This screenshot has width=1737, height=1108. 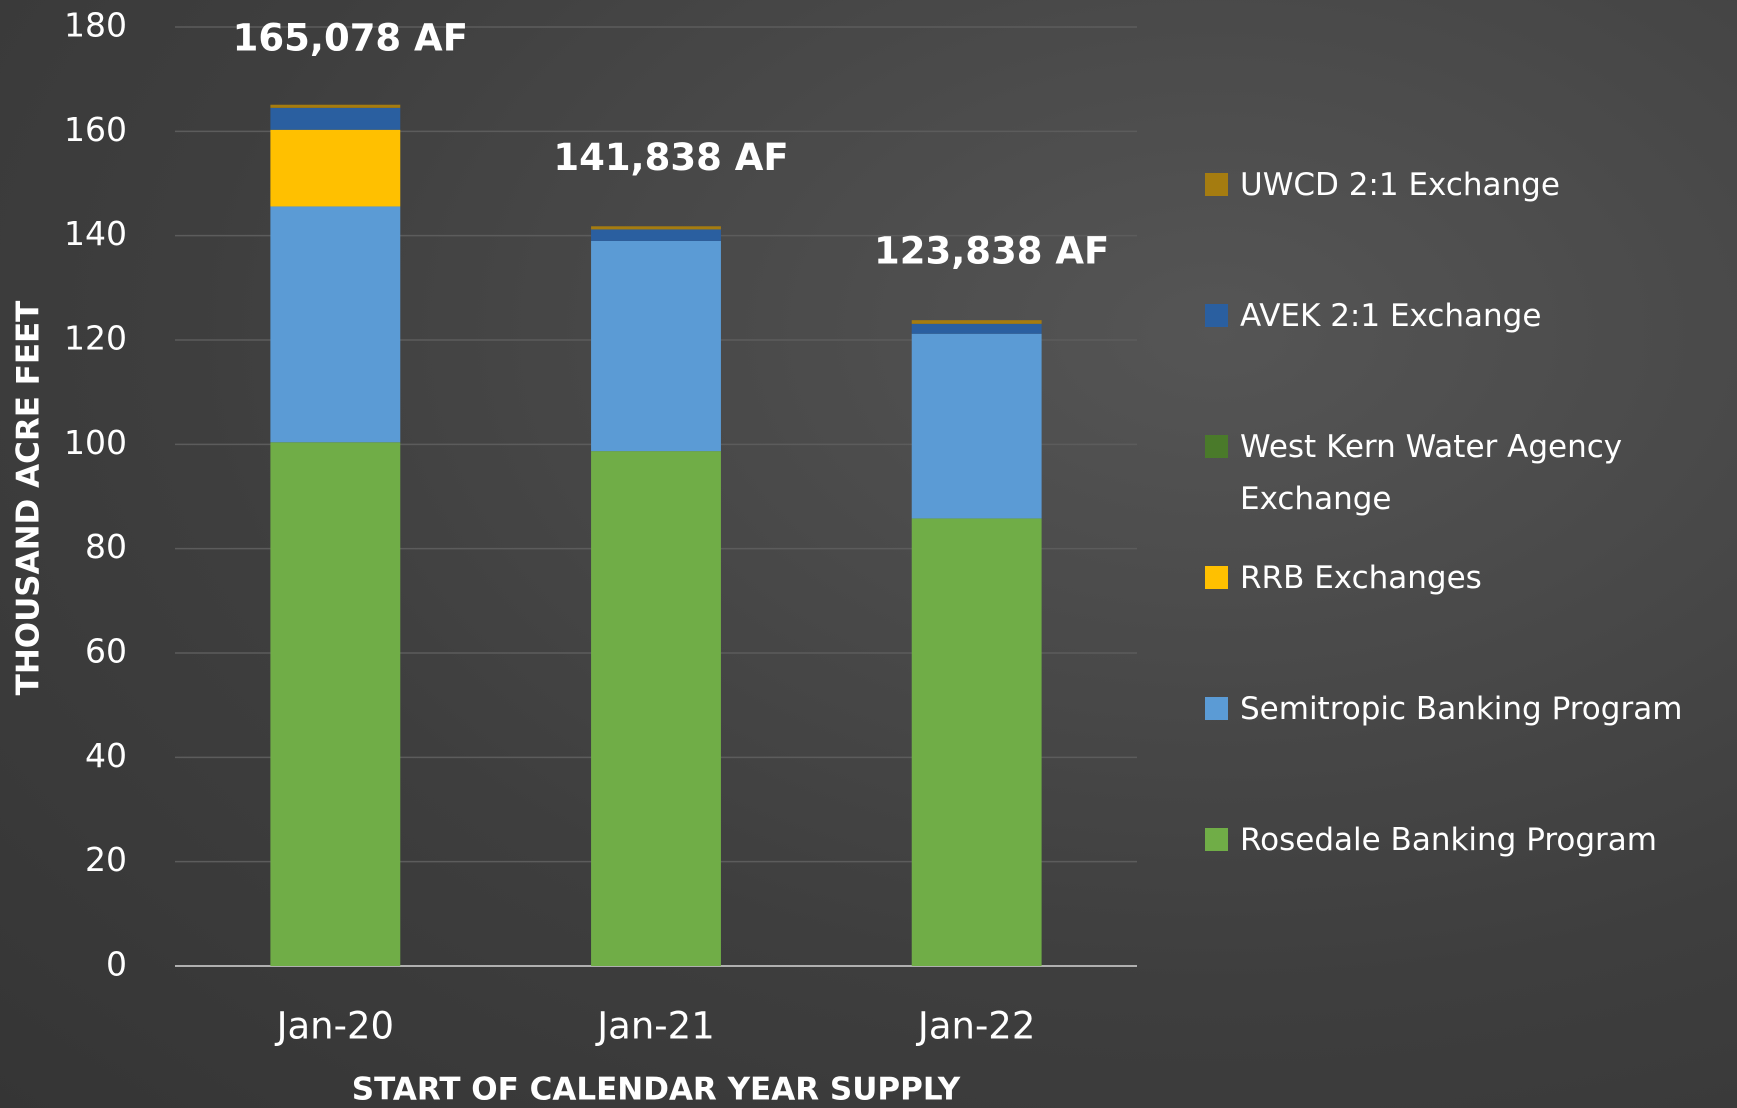 I want to click on total-label: 165,078 AF, so click(x=350, y=38).